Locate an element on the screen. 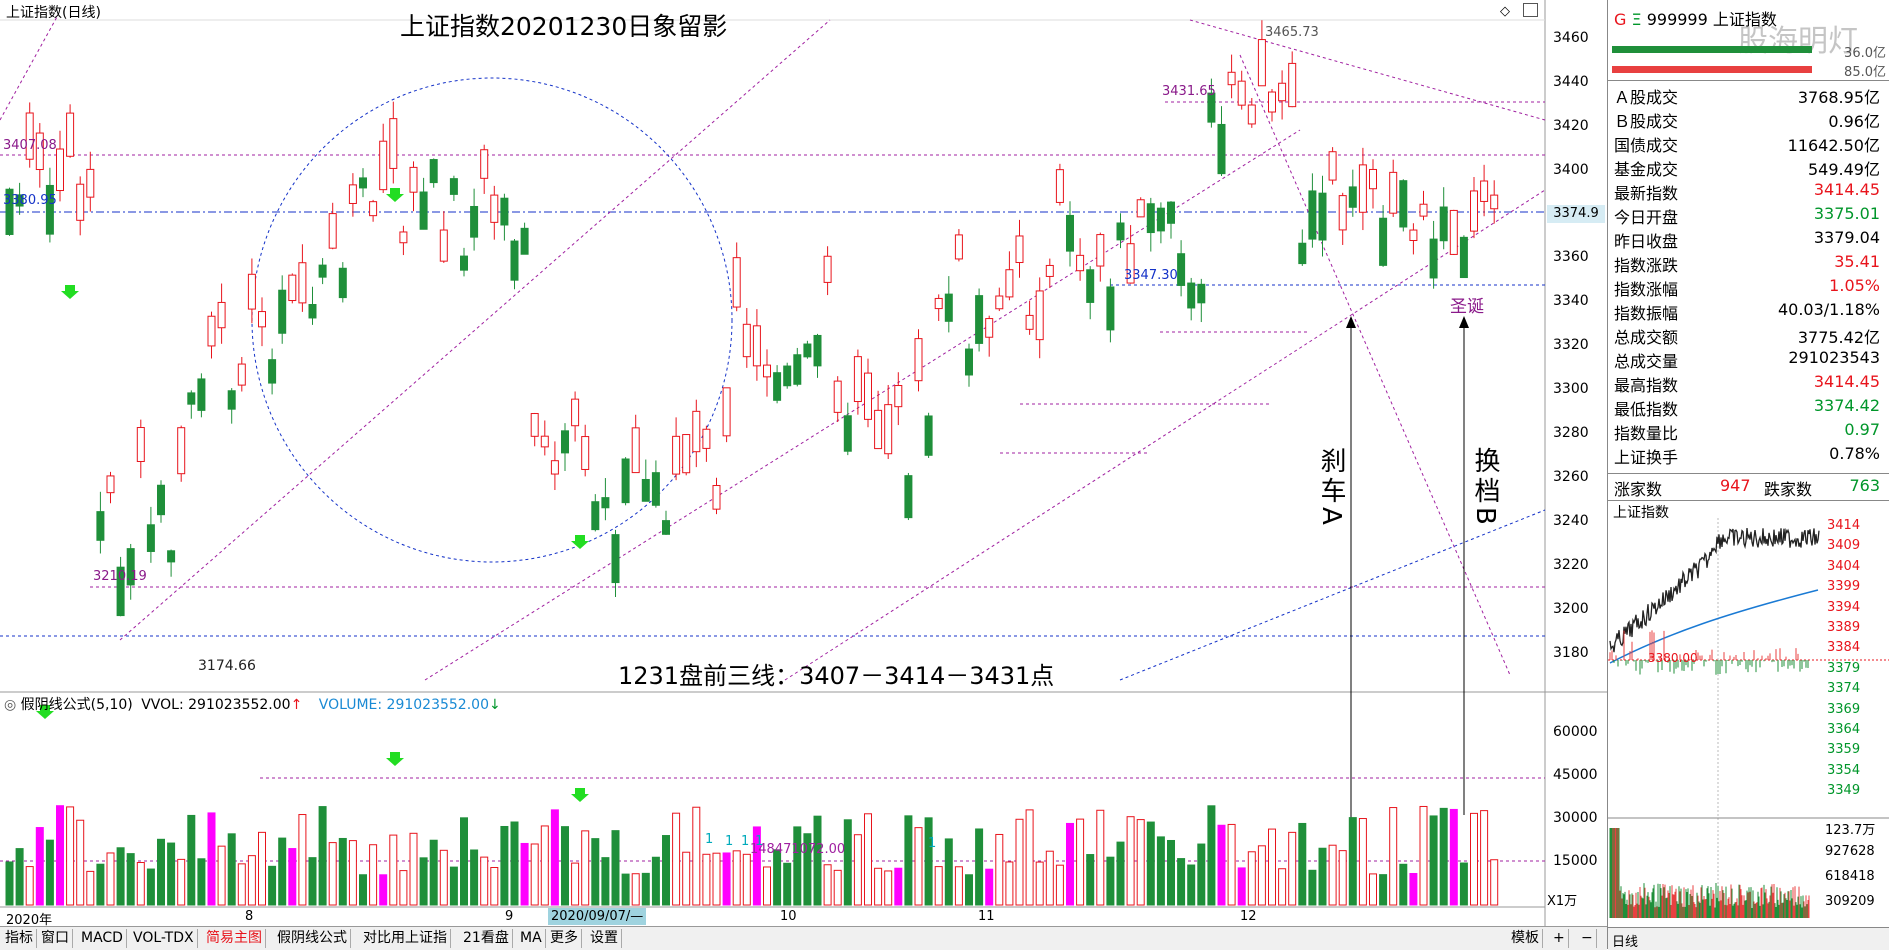 This screenshot has width=1889, height=950. quote-row: 指数涨跌 35.41 is located at coordinates (1750, 262).